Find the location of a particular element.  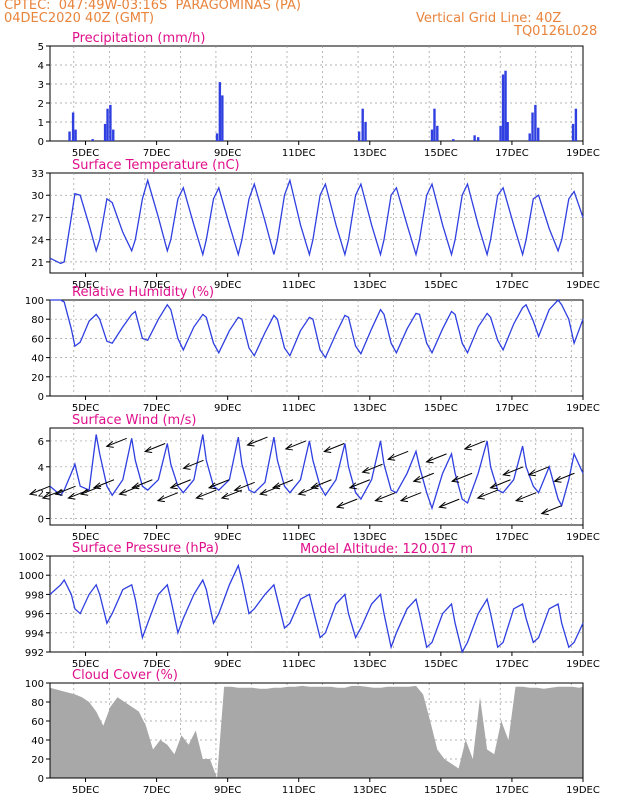

y-tick-label: 21 is located at coordinates (37, 263).